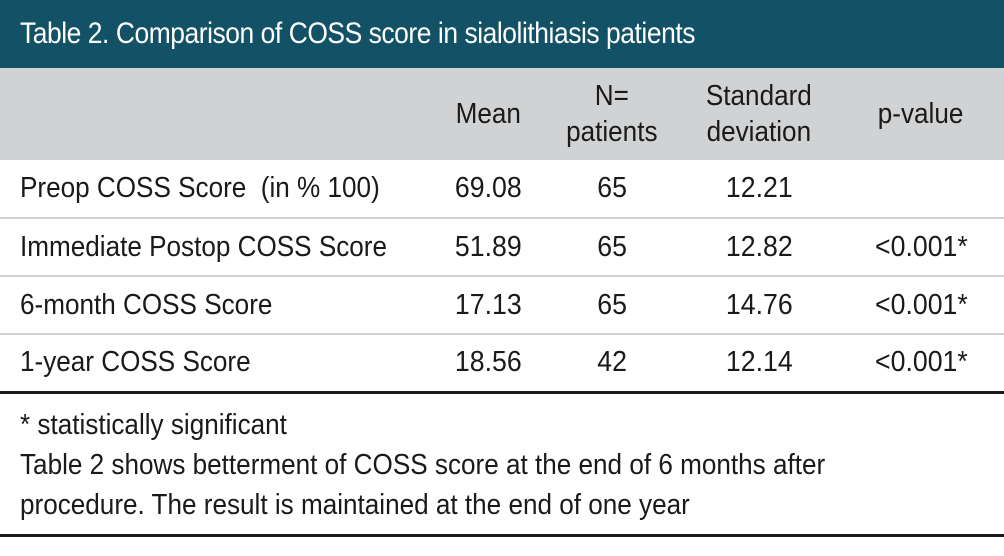 The width and height of the screenshot is (1004, 556). What do you see at coordinates (216, 114) in the screenshot?
I see `header-label` at bounding box center [216, 114].